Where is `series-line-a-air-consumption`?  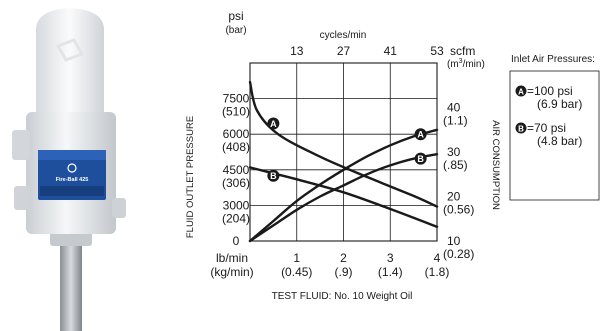 series-line-a-air-consumption is located at coordinates (343, 185).